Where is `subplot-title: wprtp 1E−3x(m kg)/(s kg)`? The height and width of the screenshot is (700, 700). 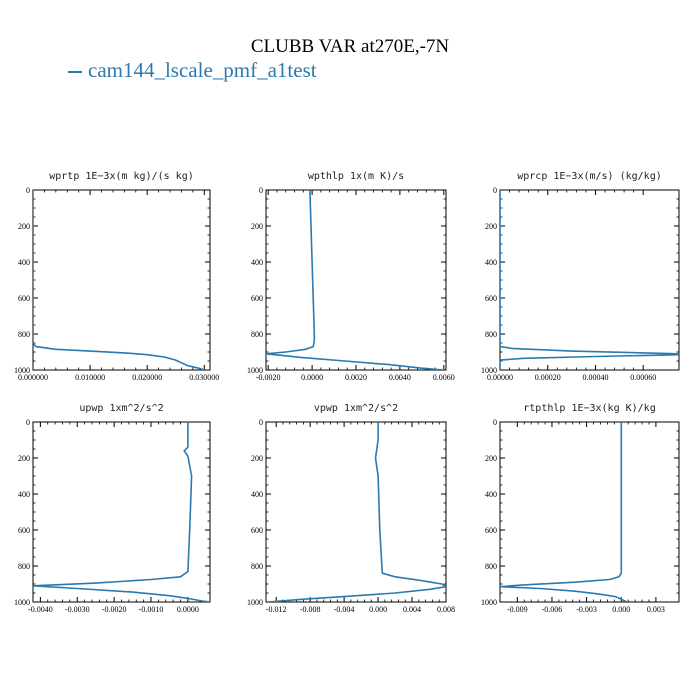 subplot-title: wprtp 1E−3x(m kg)/(s kg) is located at coordinates (121, 176).